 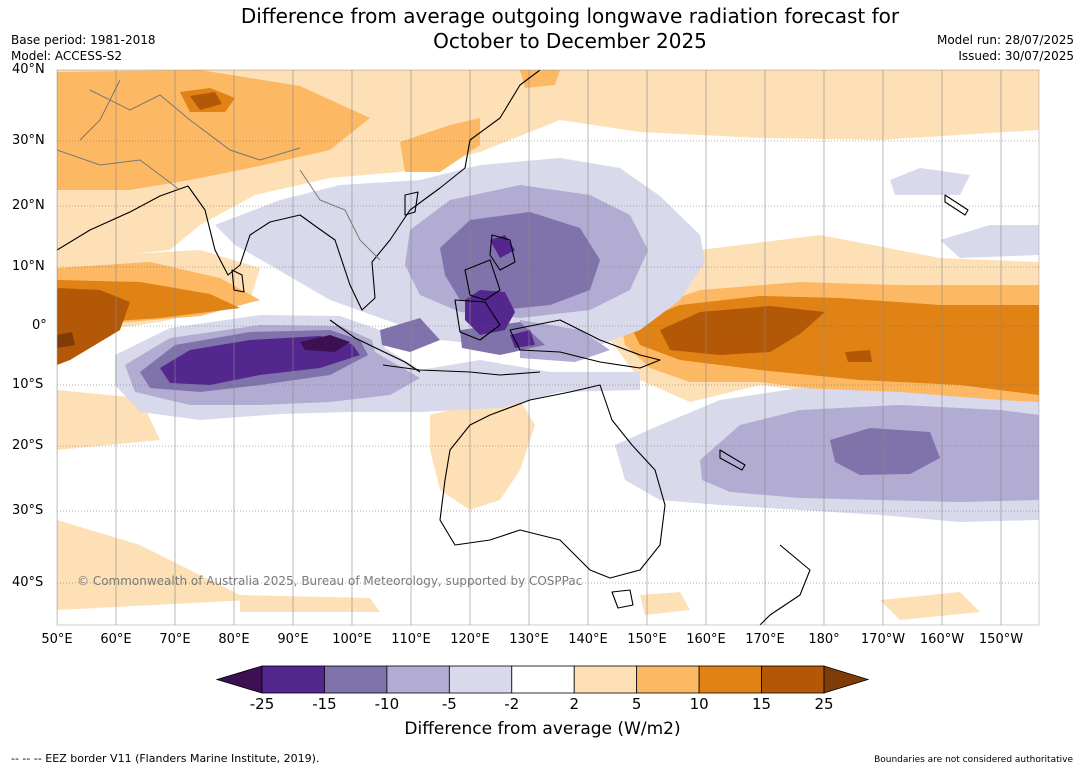 I want to click on colorbar-tick-label: 5, so click(x=636, y=704).